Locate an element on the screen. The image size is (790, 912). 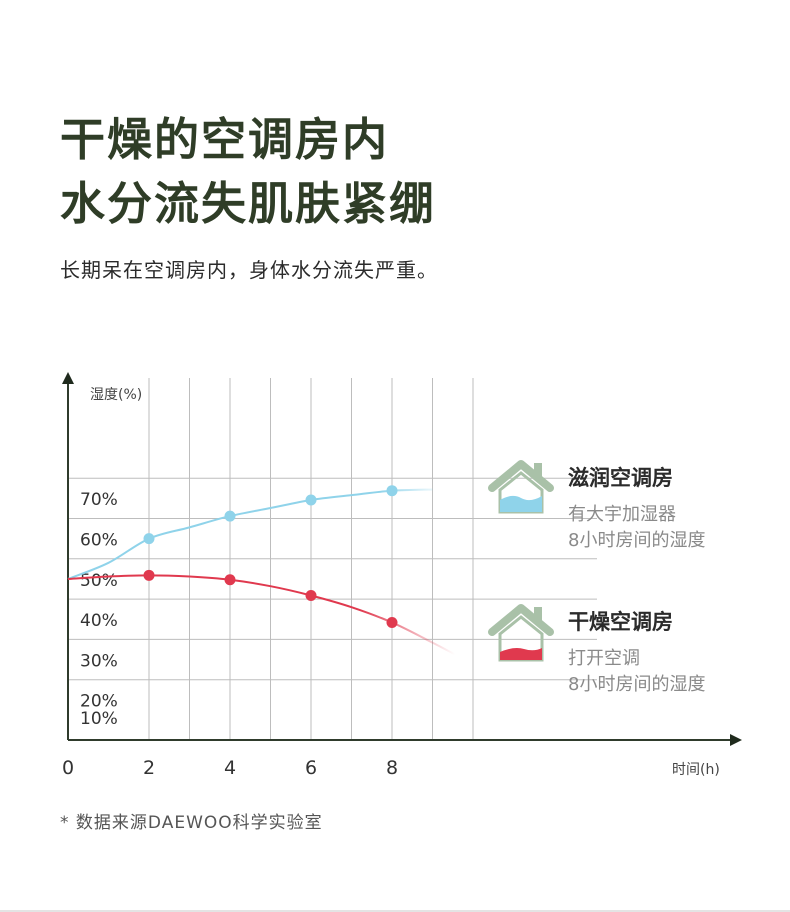
x-tick-label: 6 is located at coordinates (311, 768).